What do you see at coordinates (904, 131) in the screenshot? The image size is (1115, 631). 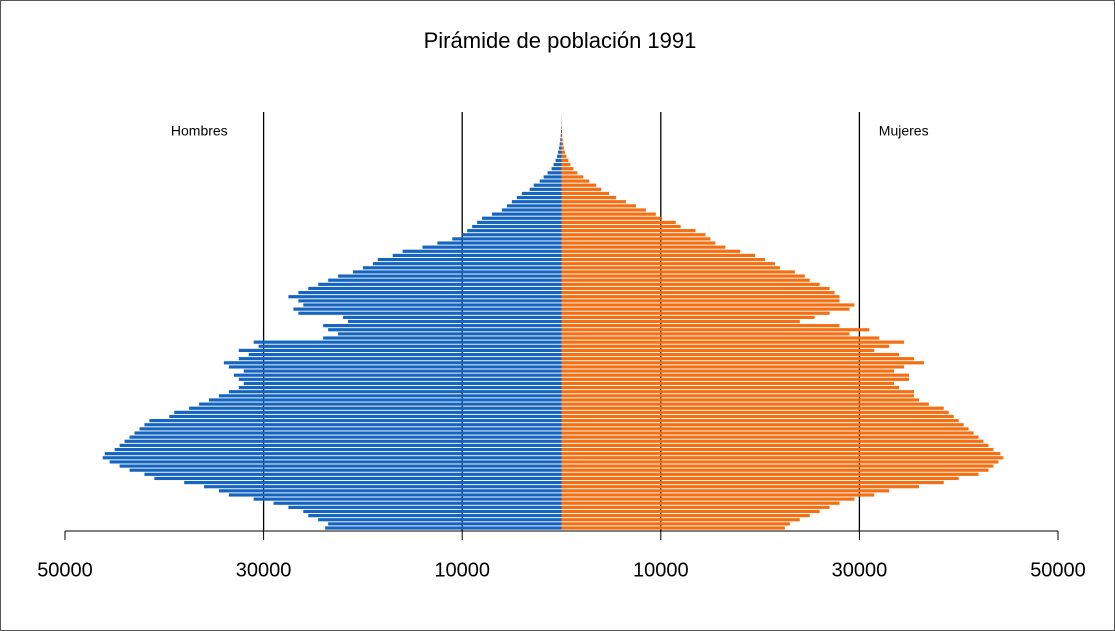 I see `legend-label: Mujeres` at bounding box center [904, 131].